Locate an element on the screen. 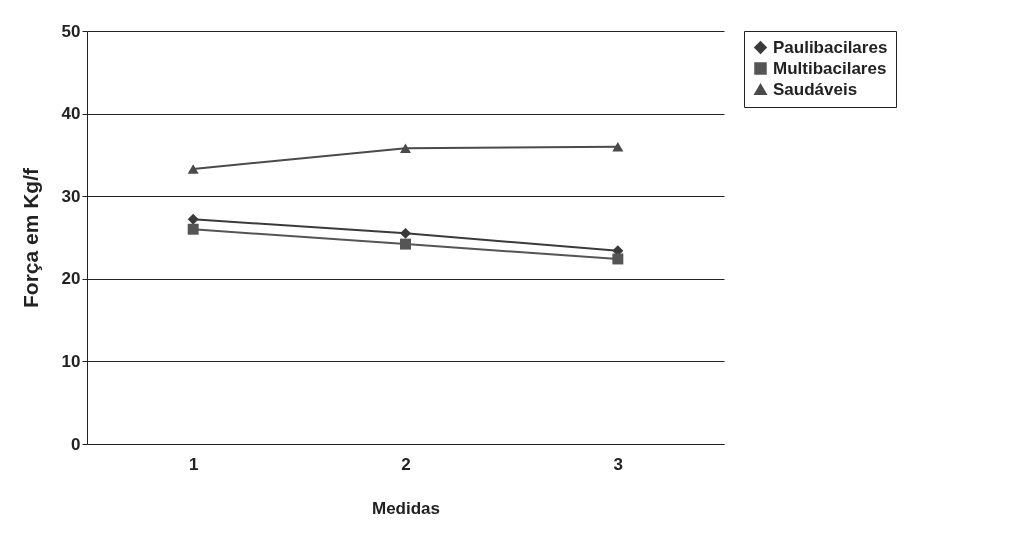  legend-label: Multibacilares is located at coordinates (830, 68).